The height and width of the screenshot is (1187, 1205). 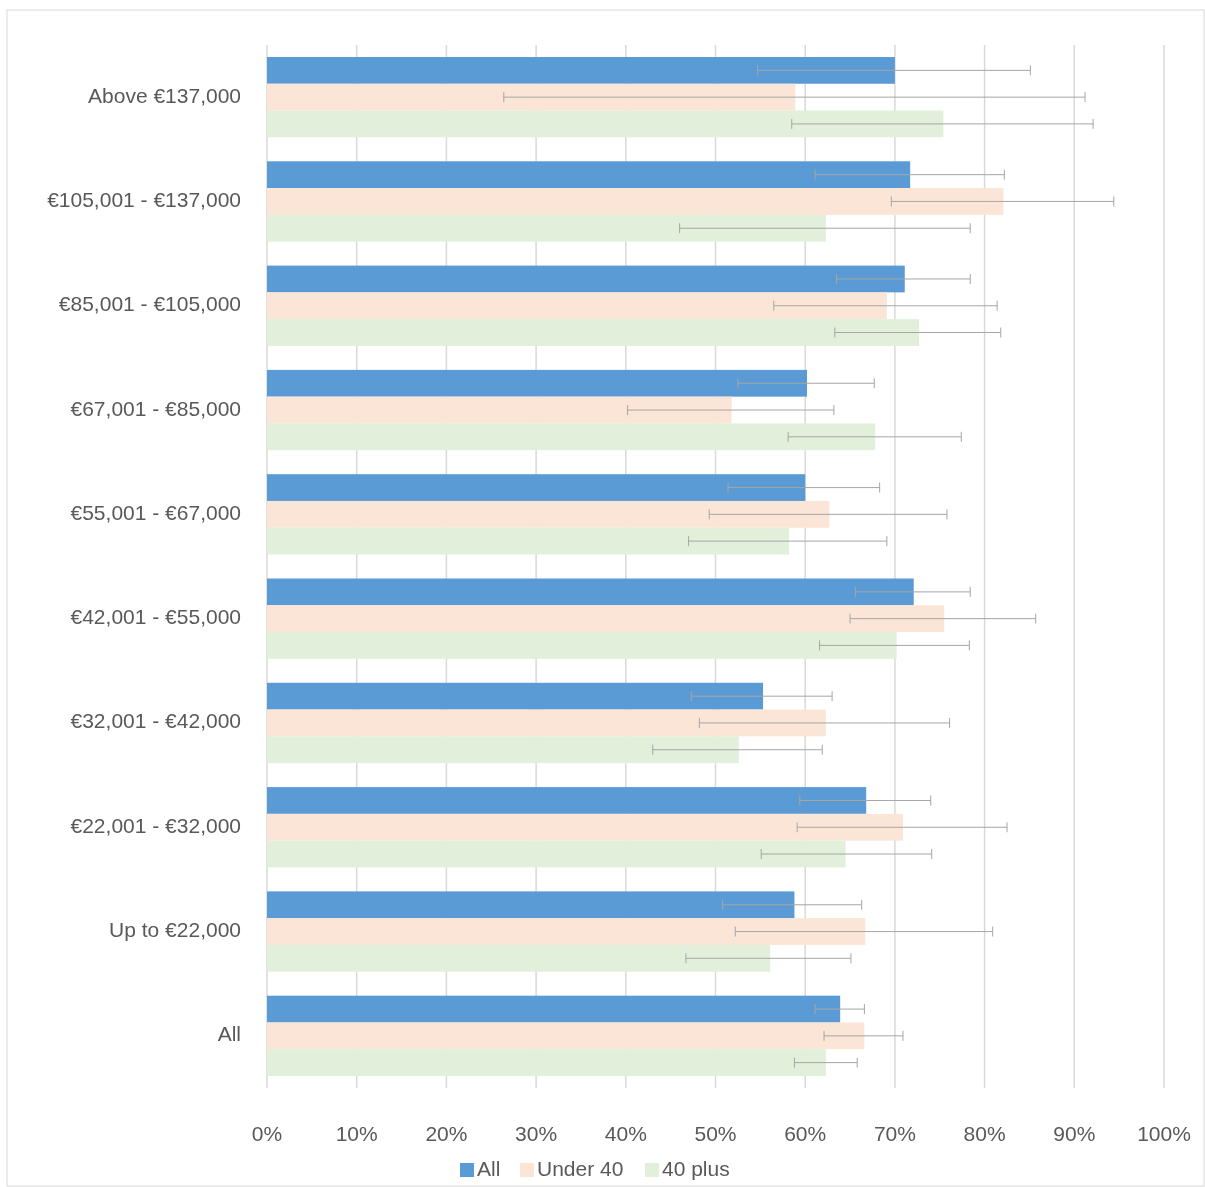 What do you see at coordinates (267, 1133) in the screenshot?
I see `x-tick-label: 0%` at bounding box center [267, 1133].